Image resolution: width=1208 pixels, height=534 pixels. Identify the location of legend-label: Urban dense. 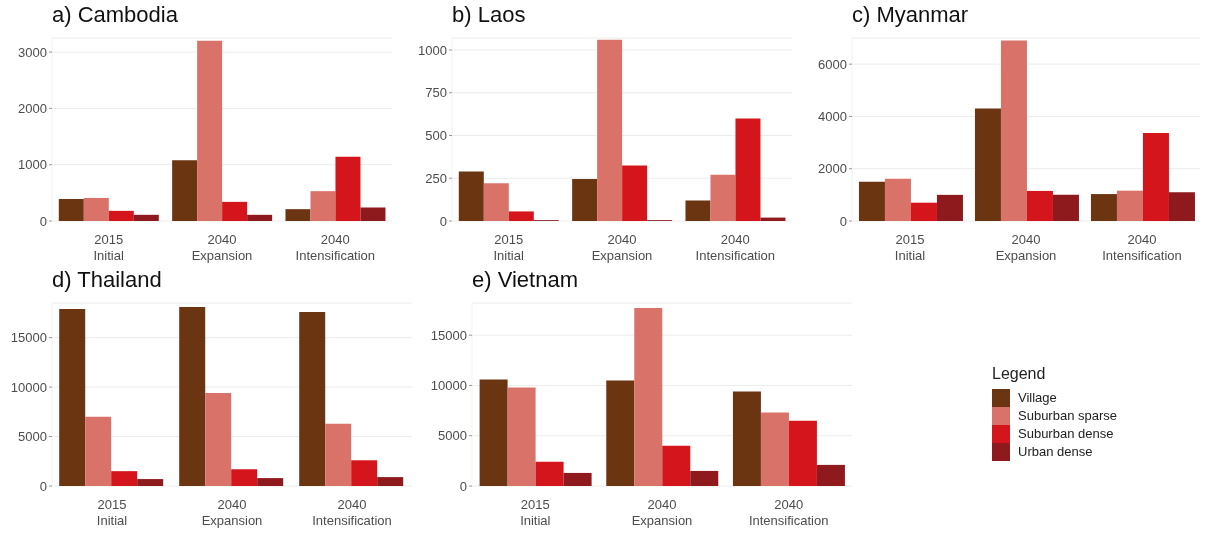
(1055, 451).